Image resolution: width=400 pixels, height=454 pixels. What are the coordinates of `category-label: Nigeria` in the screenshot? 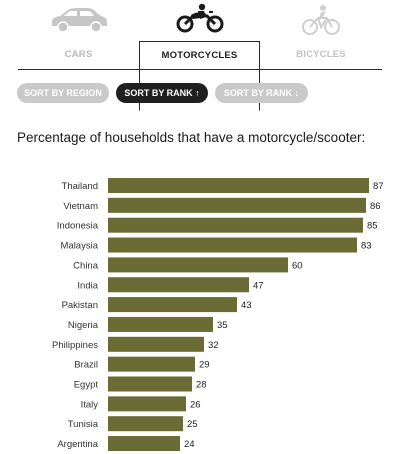 It's located at (83, 325).